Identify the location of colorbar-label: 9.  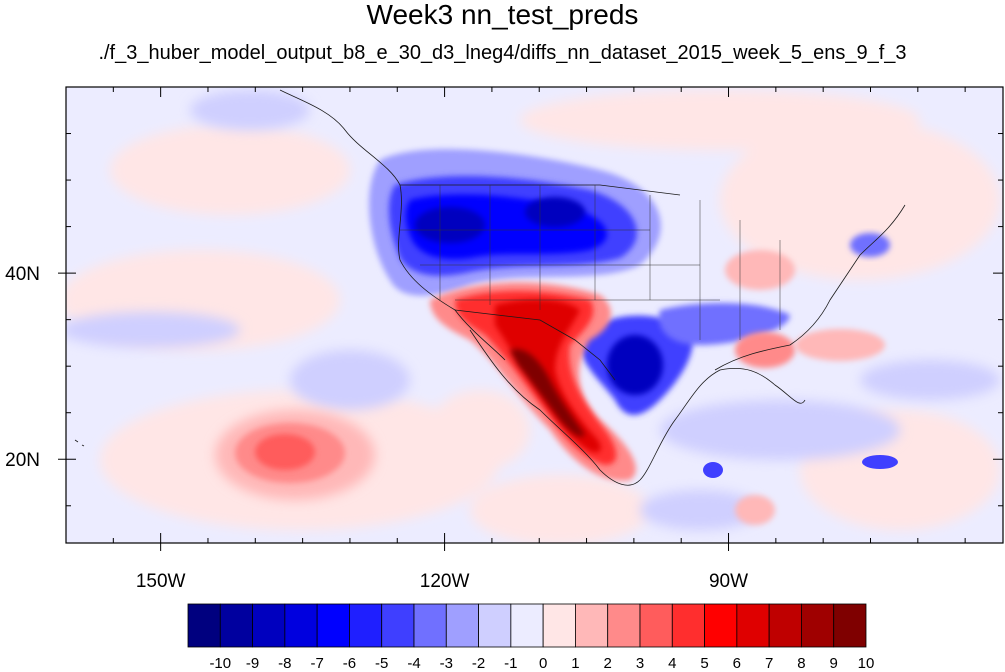
(834, 663).